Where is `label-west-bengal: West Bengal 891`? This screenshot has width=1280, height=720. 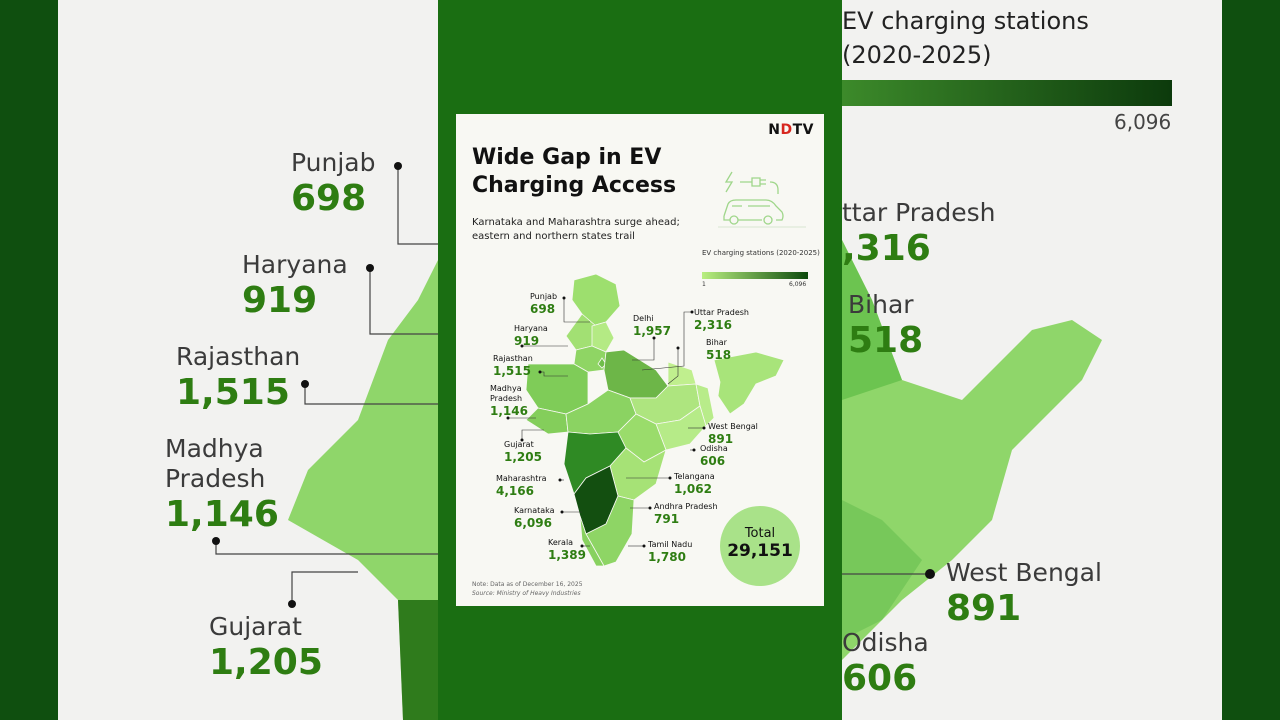 label-west-bengal: West Bengal 891 is located at coordinates (733, 434).